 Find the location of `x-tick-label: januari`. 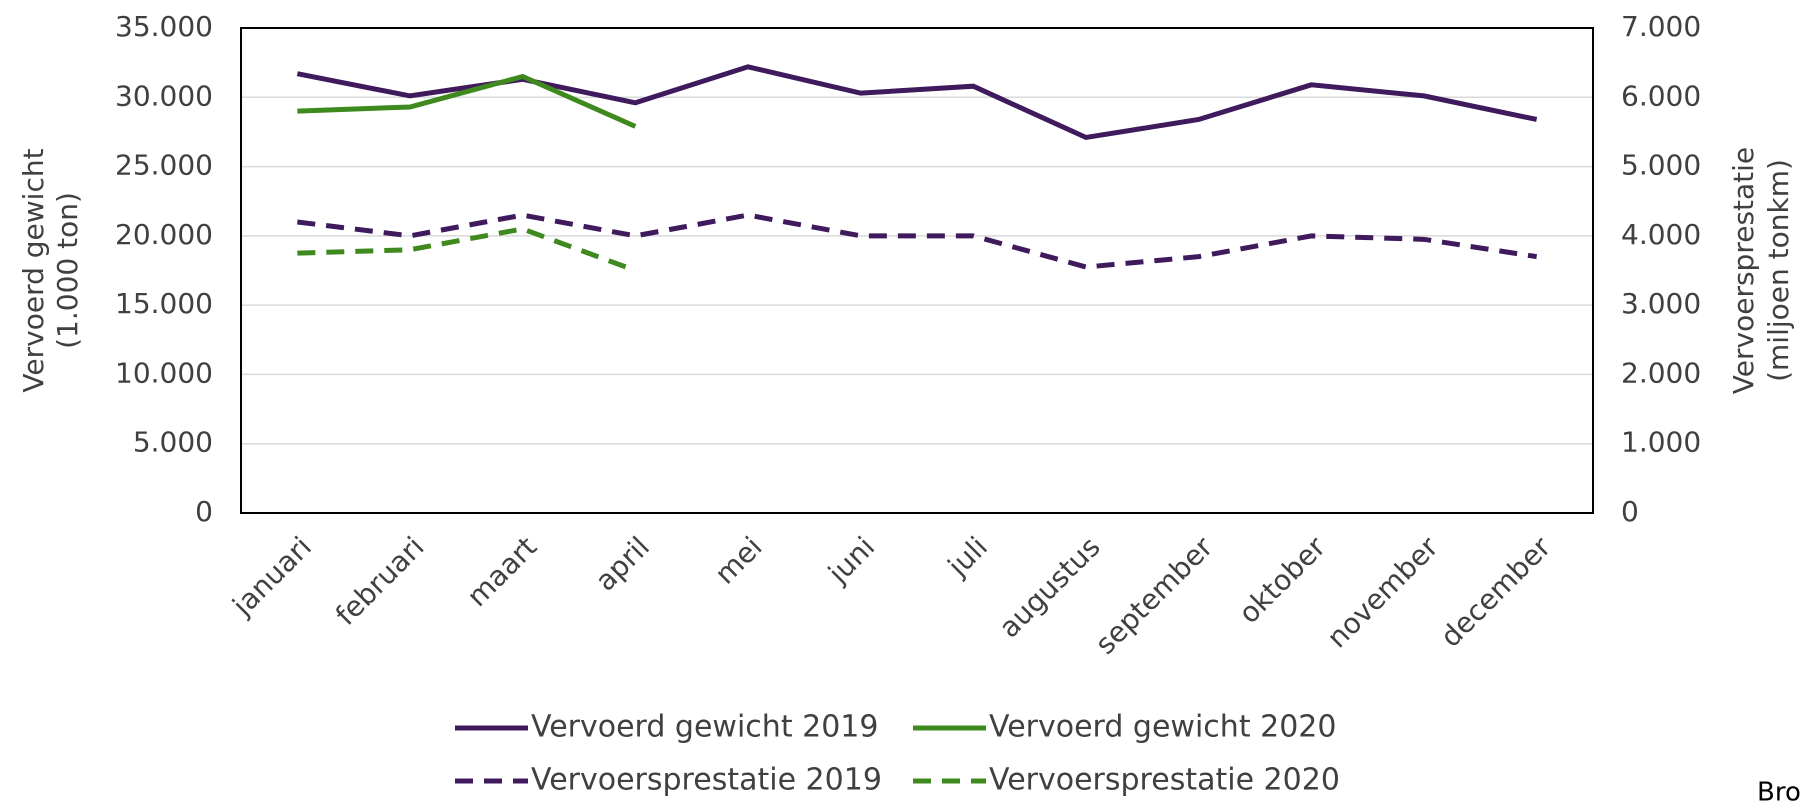

x-tick-label: januari is located at coordinates (271, 576).